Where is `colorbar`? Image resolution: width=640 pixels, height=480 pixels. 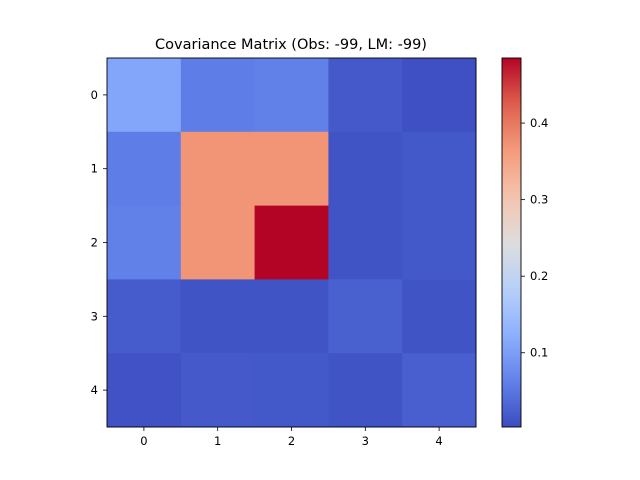 colorbar is located at coordinates (511, 242).